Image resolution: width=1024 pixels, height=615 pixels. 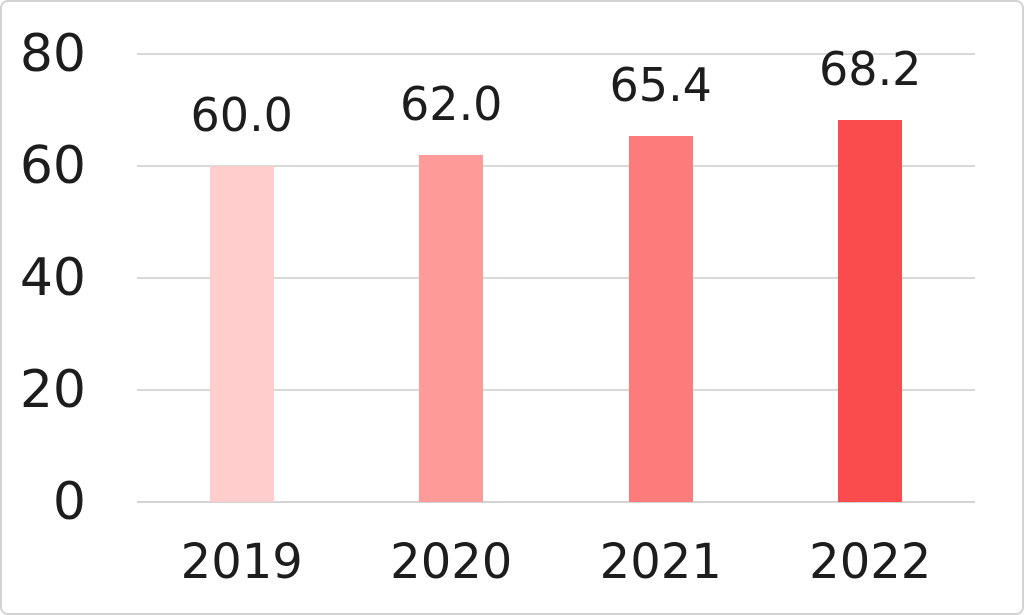 I want to click on x-tick-label: 2020, so click(x=451, y=562).